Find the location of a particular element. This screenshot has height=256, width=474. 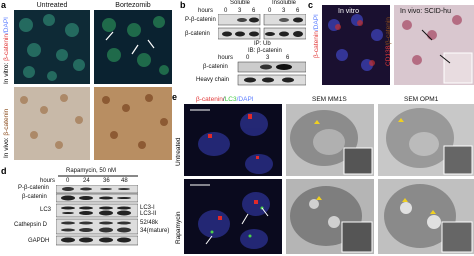

label-part: LC3 is located at coordinates (230, 99).